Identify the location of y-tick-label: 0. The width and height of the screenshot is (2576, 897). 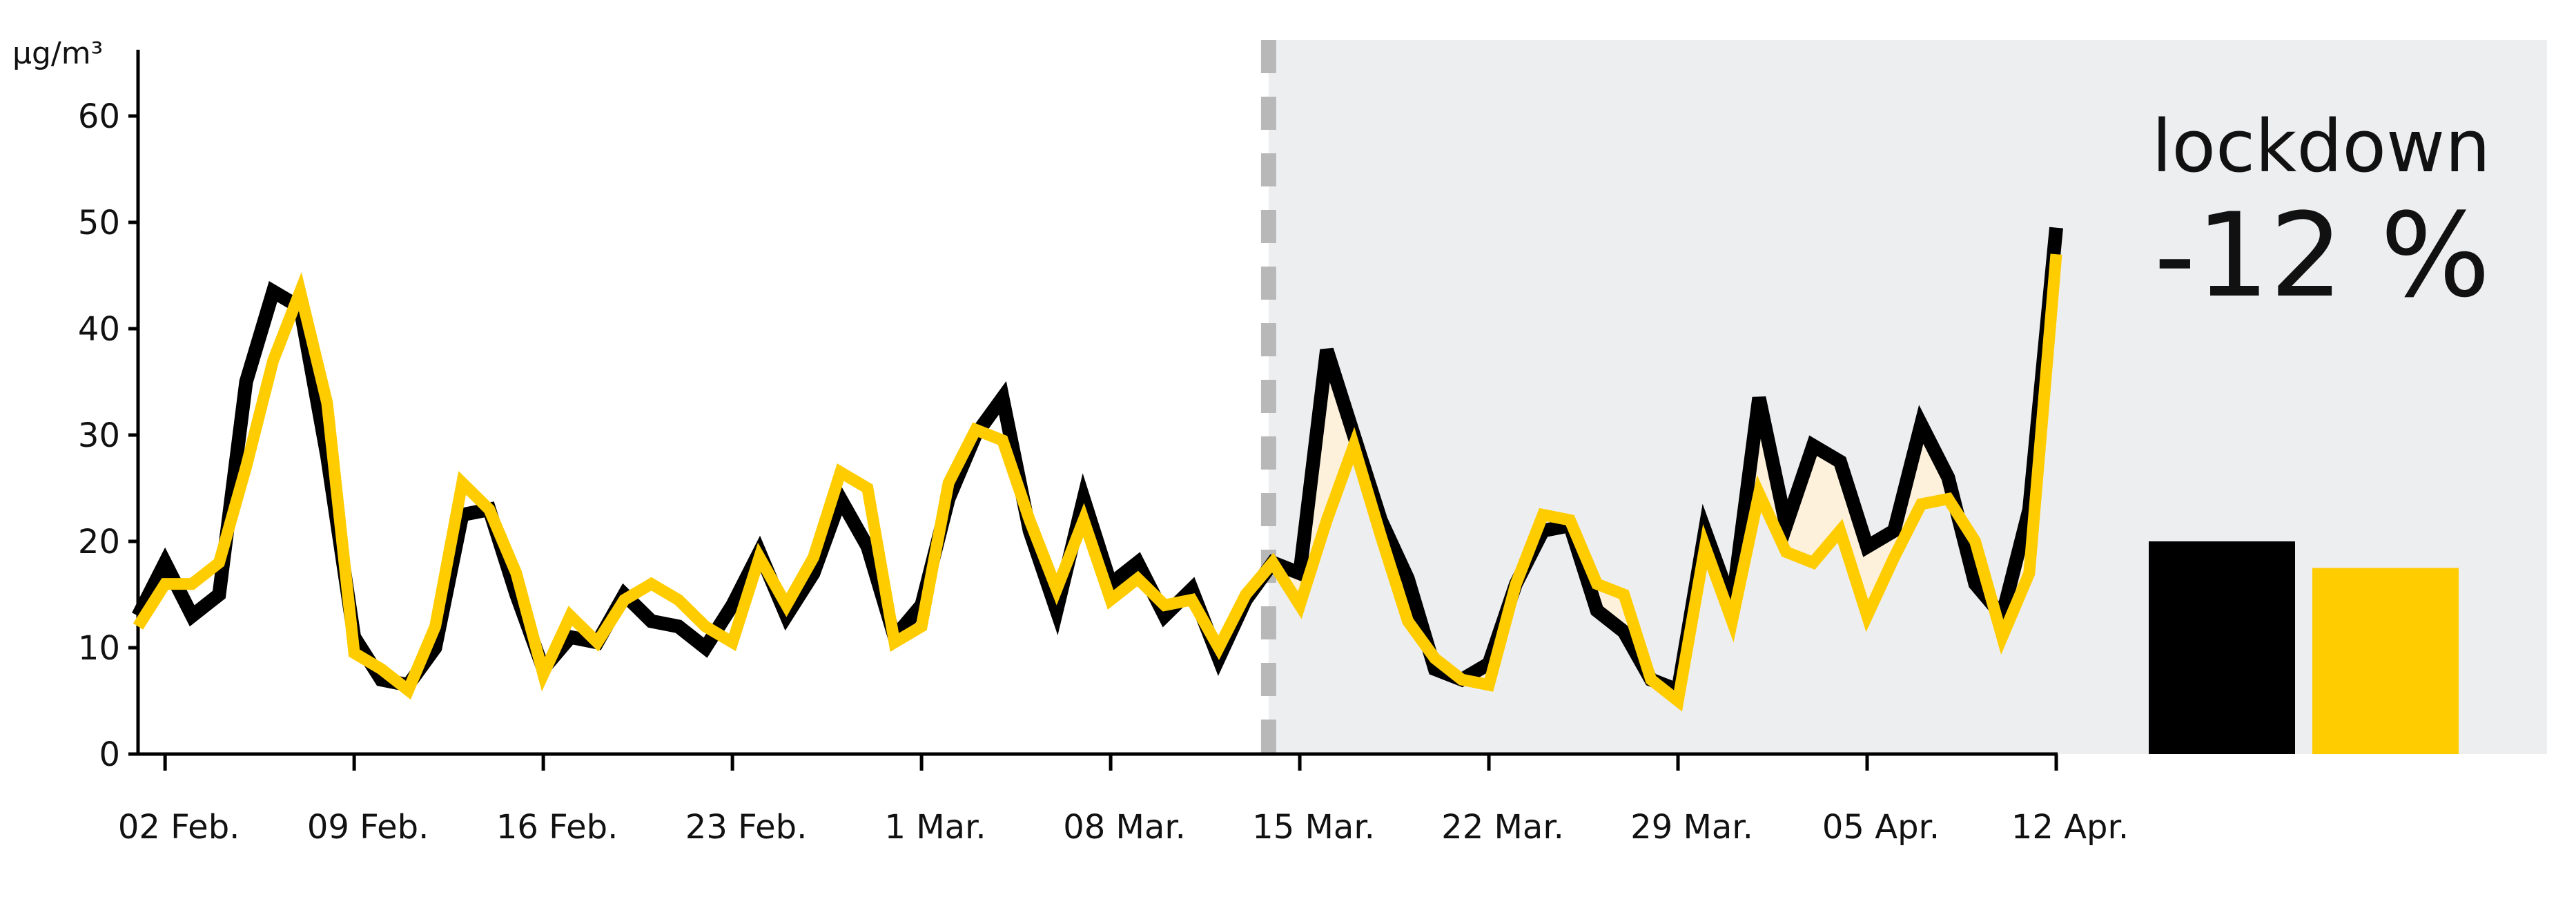
(109, 754).